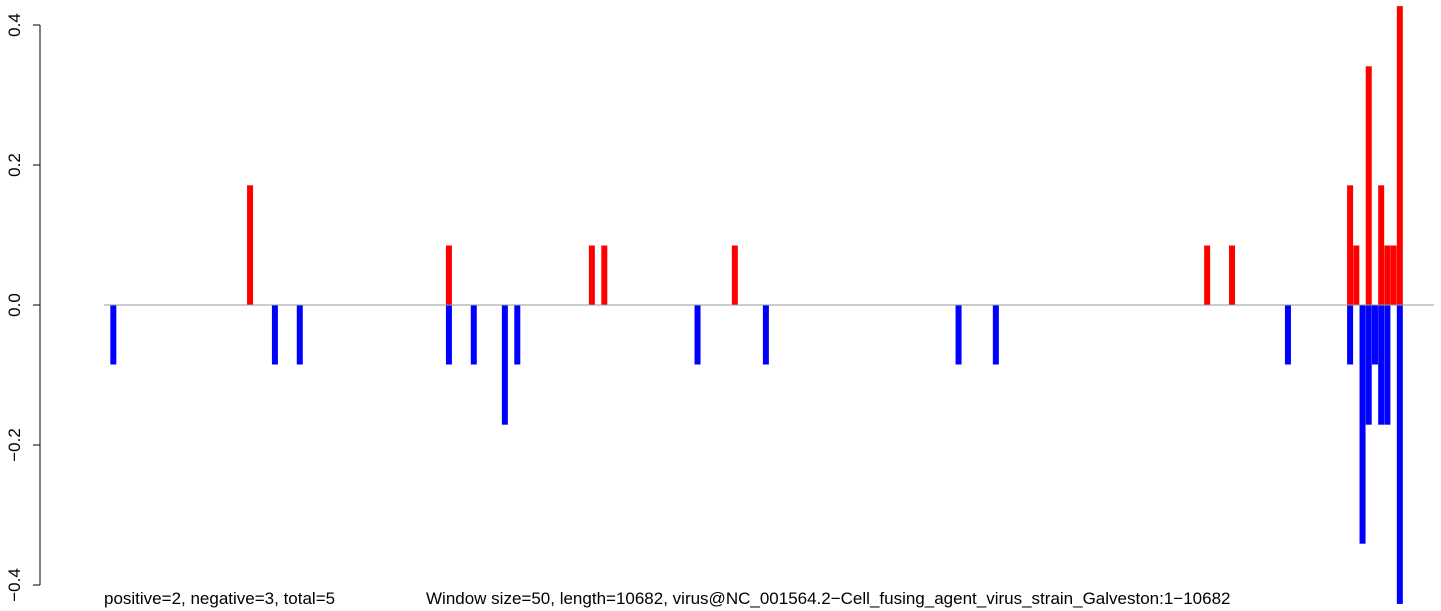  Describe the element at coordinates (14, 445) in the screenshot. I see `y-tick-label: −0.2` at that location.